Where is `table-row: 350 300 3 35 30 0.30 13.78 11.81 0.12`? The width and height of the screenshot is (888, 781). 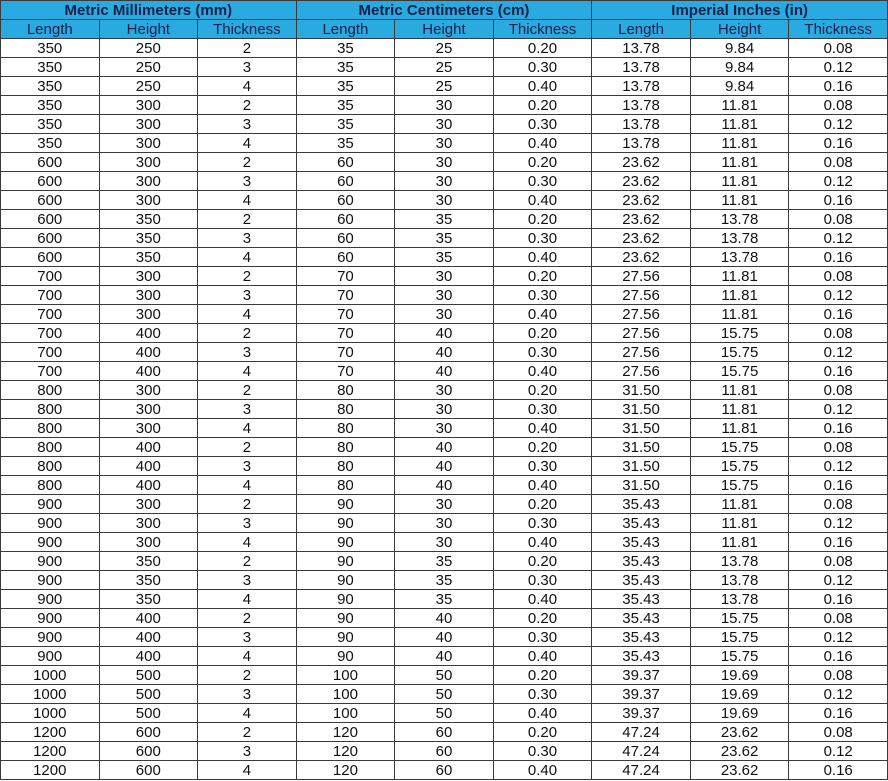 table-row: 350 300 3 35 30 0.30 13.78 11.81 0.12 is located at coordinates (444, 124).